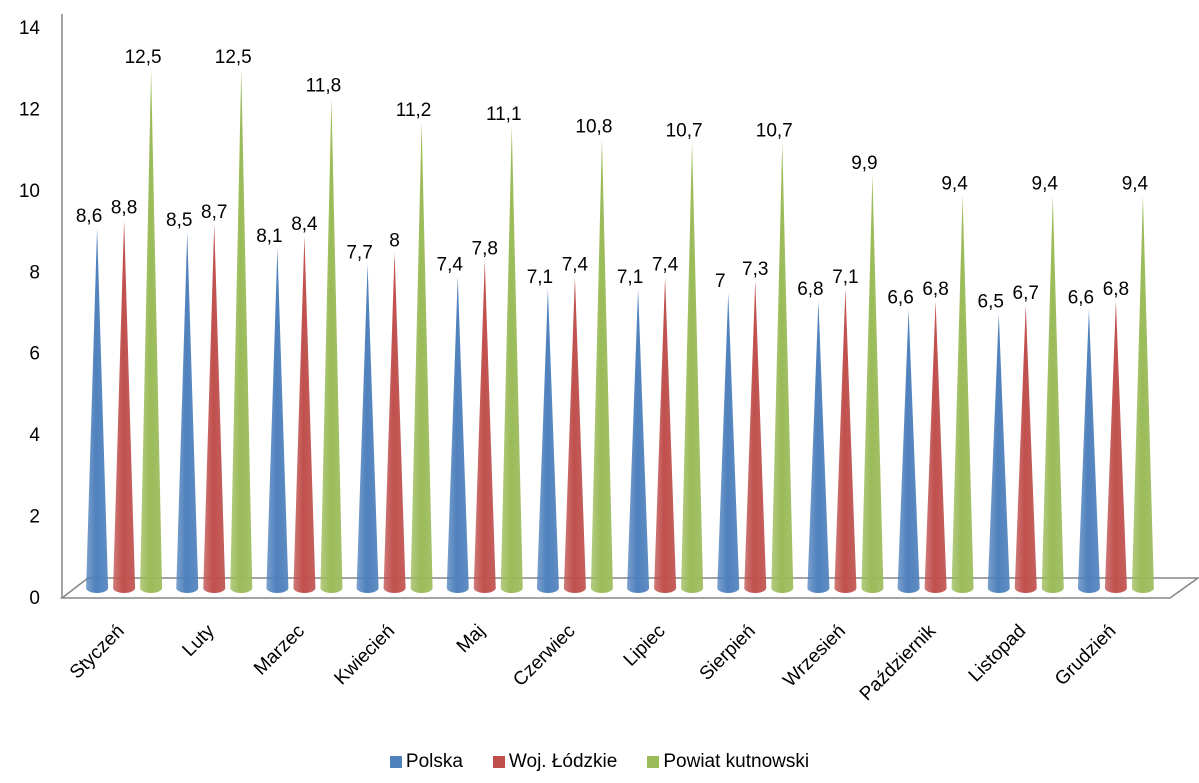  I want to click on cone-powiat-kutnowski-wrzesien, so click(872, 383).